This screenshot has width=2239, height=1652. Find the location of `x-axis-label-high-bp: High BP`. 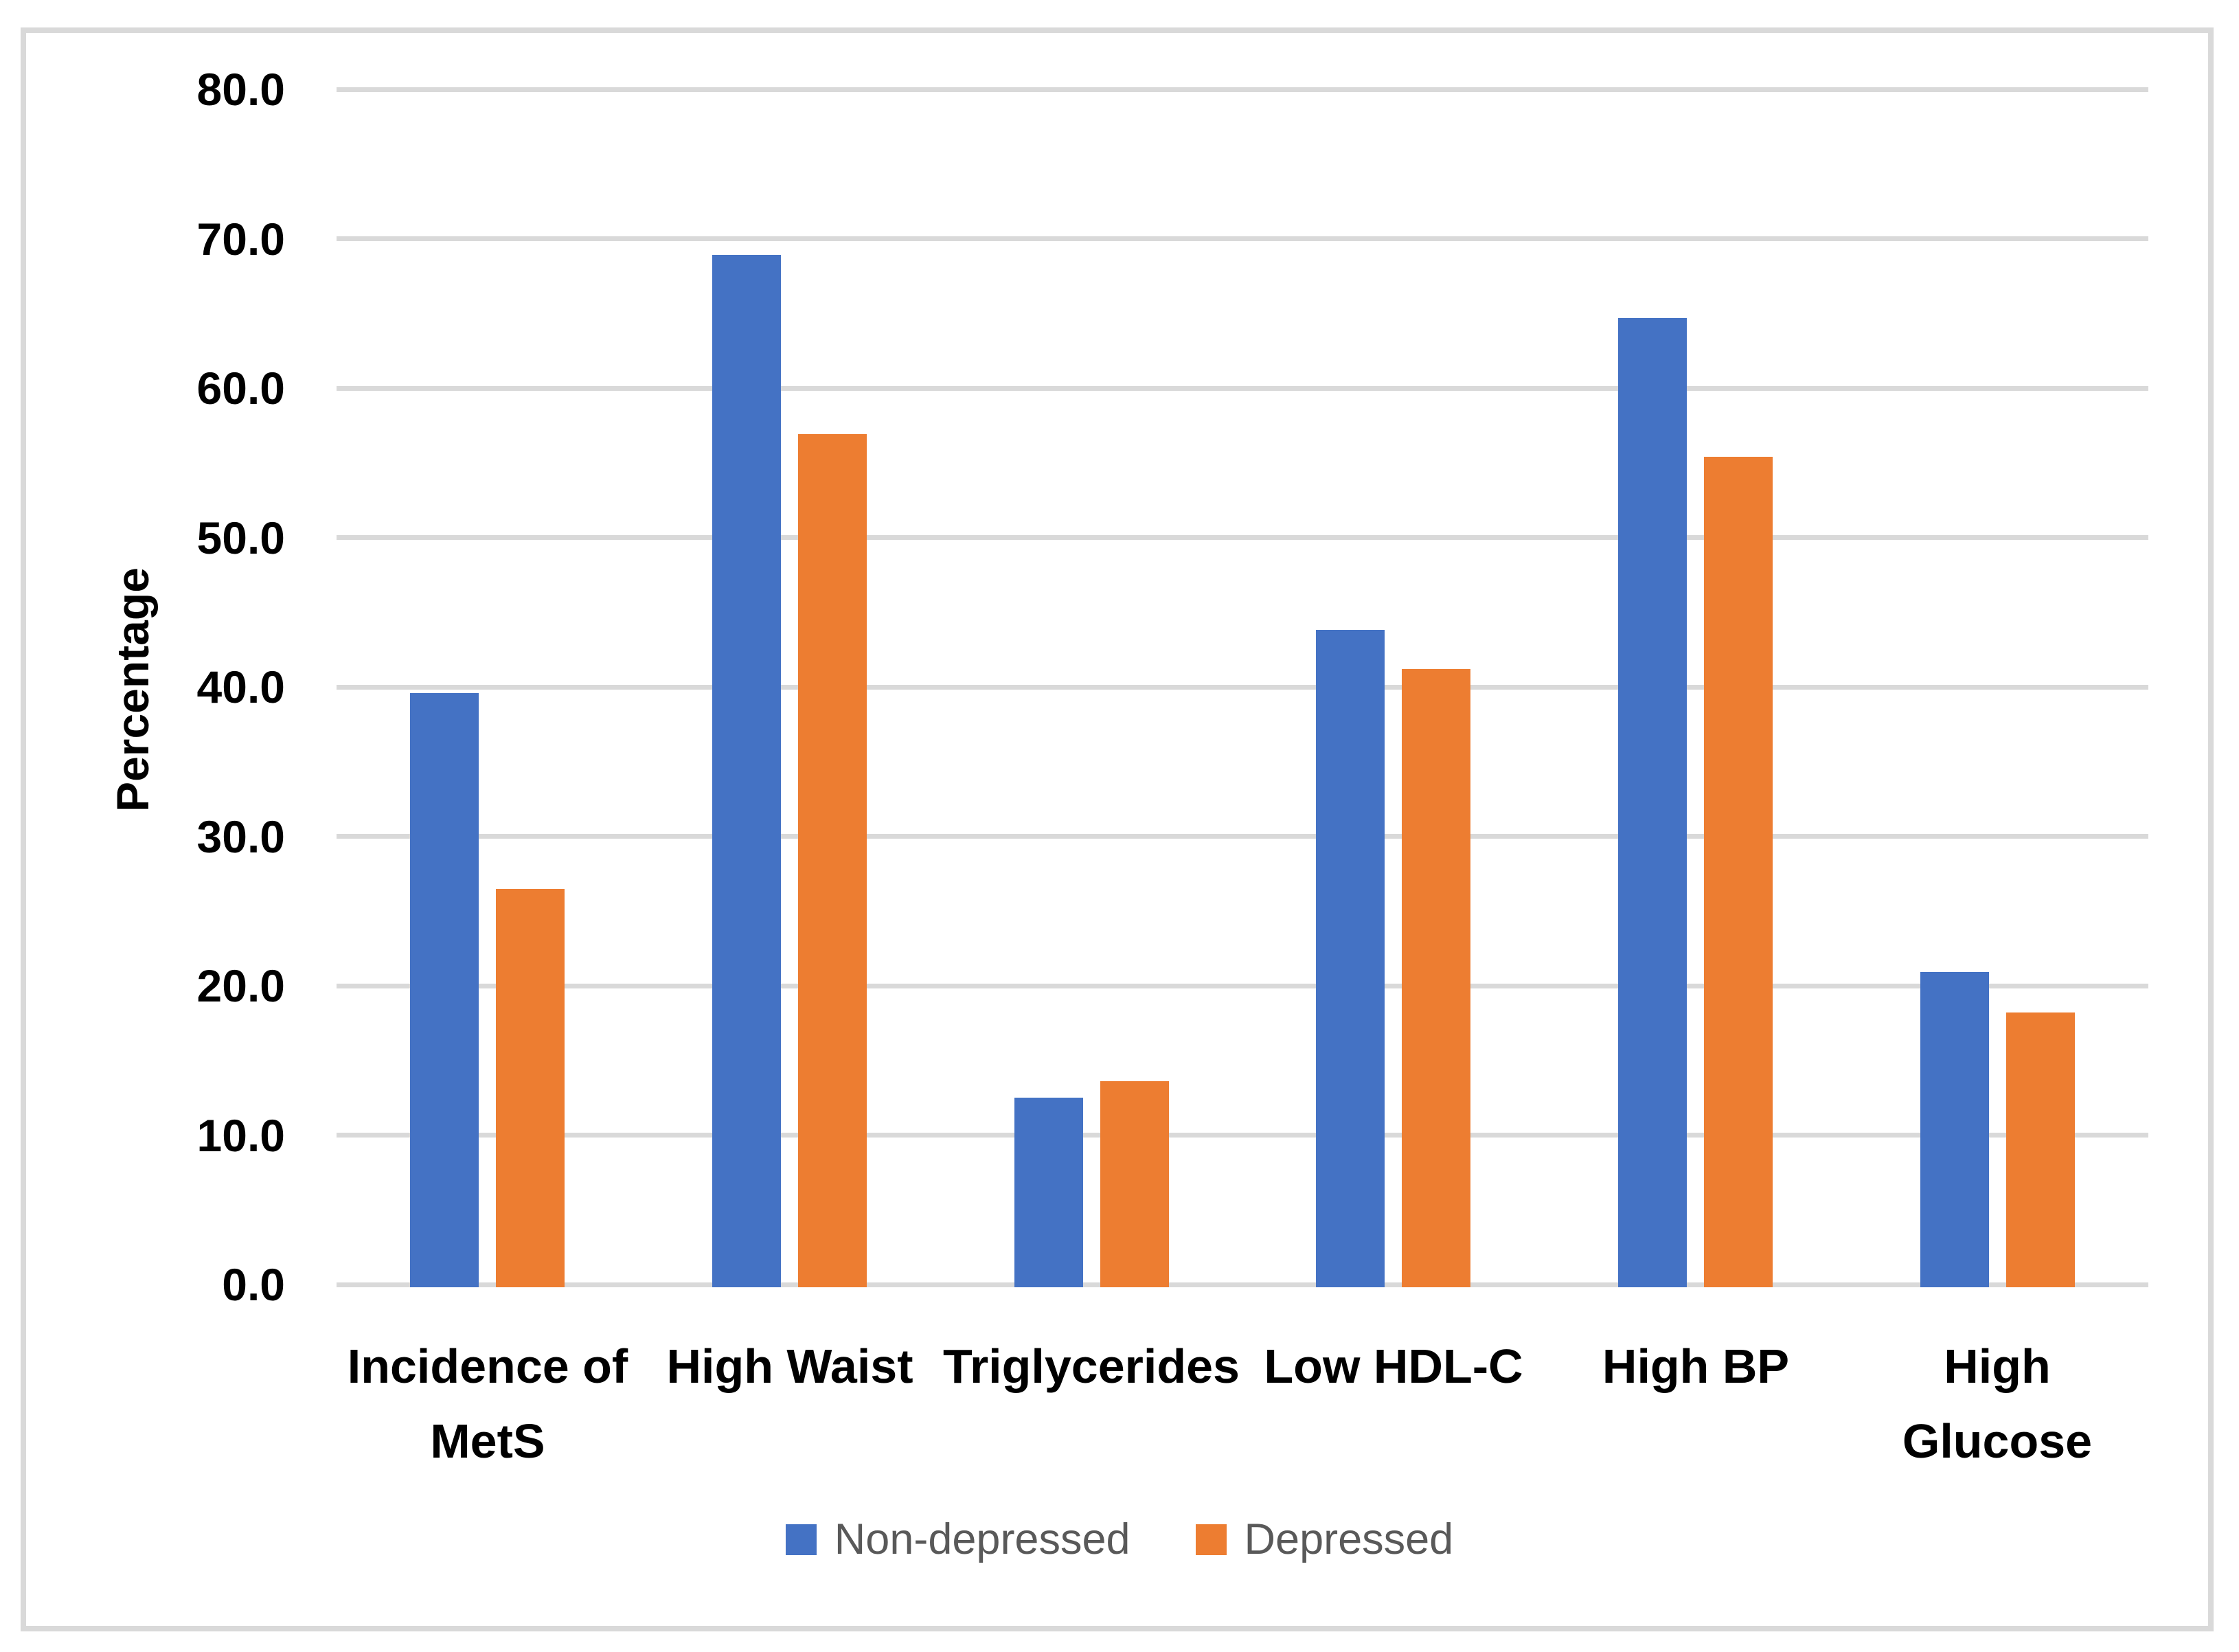

x-axis-label-high-bp: High BP is located at coordinates (1696, 1366).